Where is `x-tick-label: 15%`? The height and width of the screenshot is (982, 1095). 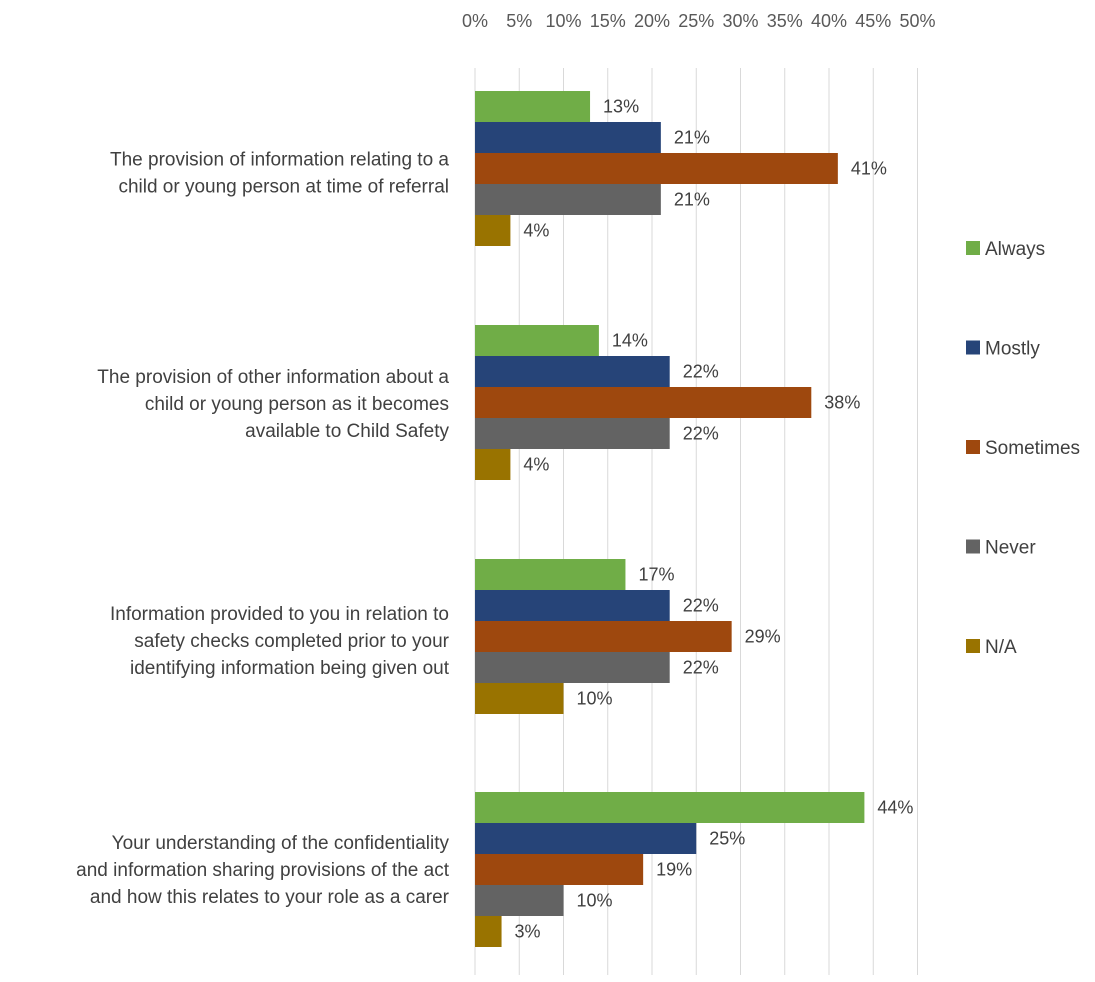
x-tick-label: 15% is located at coordinates (608, 21).